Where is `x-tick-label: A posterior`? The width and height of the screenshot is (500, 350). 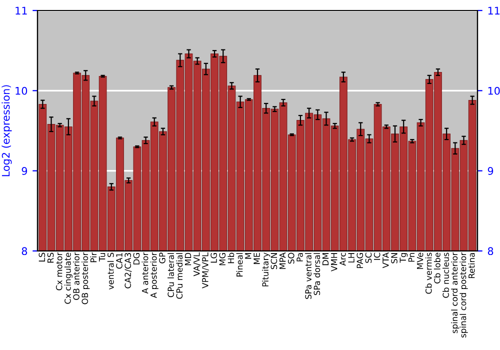
x-tick-label: A posterior is located at coordinates (154, 275).